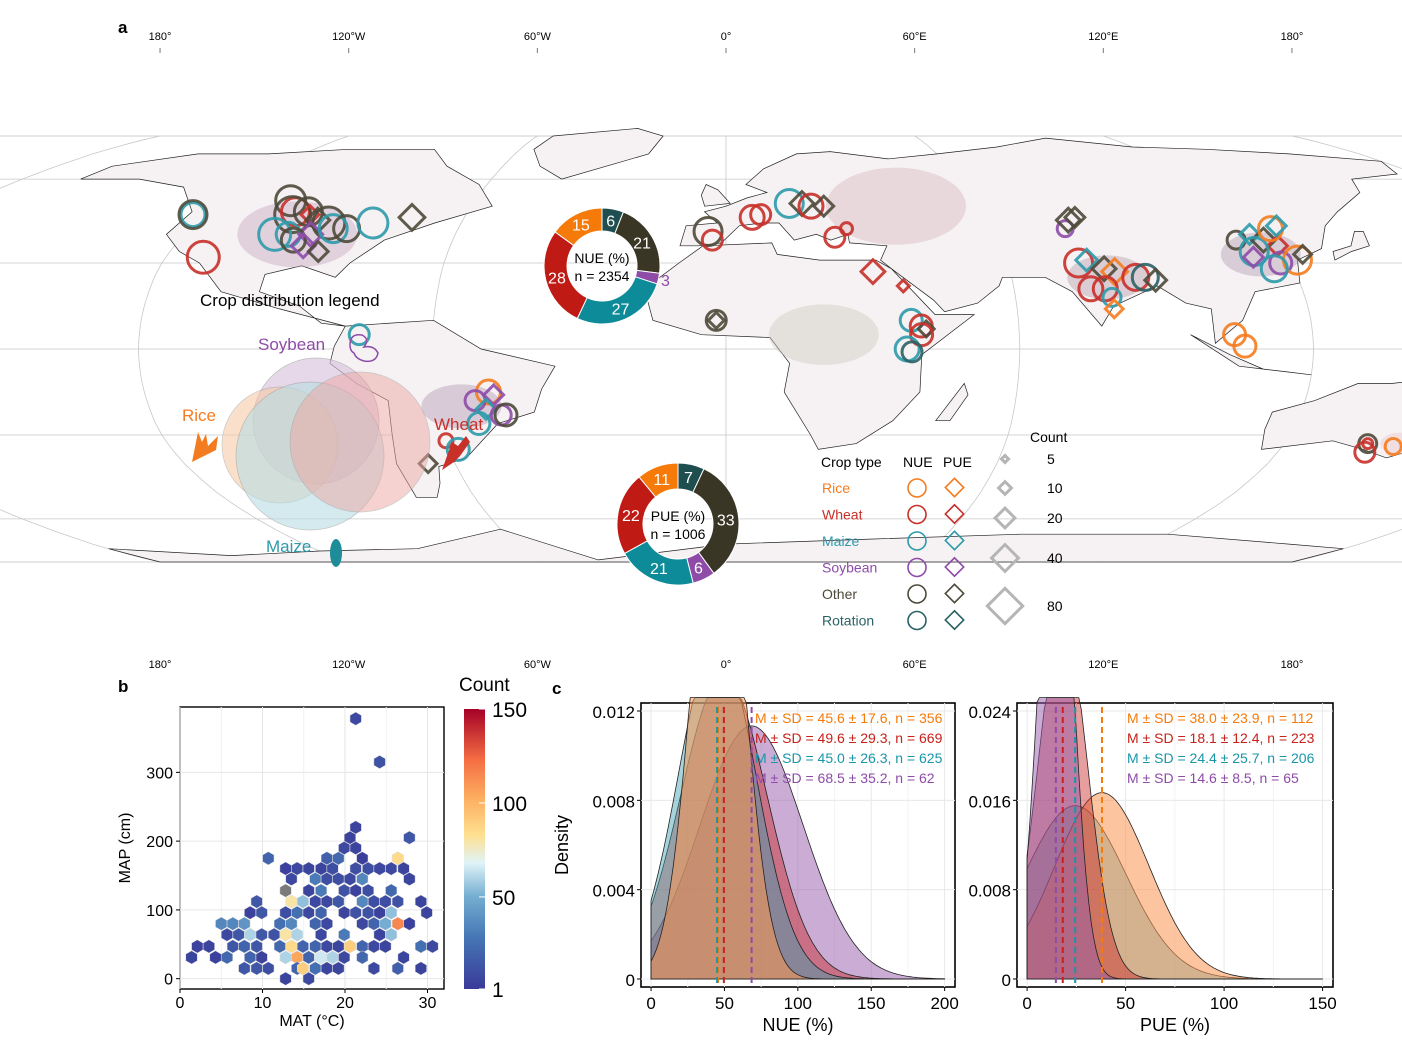  Describe the element at coordinates (125, 848) in the screenshot. I see `y-axis-label: MAP (cm)` at that location.